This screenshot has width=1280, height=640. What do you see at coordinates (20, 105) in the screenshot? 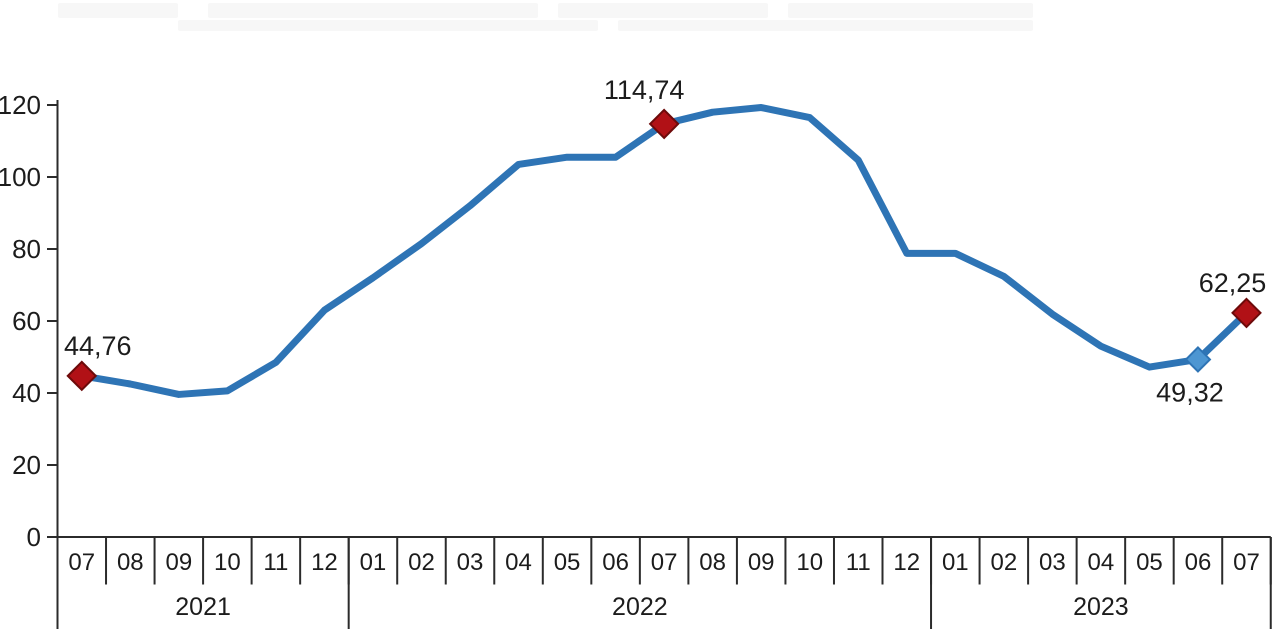
I see `y-tick-label: 120` at bounding box center [20, 105].